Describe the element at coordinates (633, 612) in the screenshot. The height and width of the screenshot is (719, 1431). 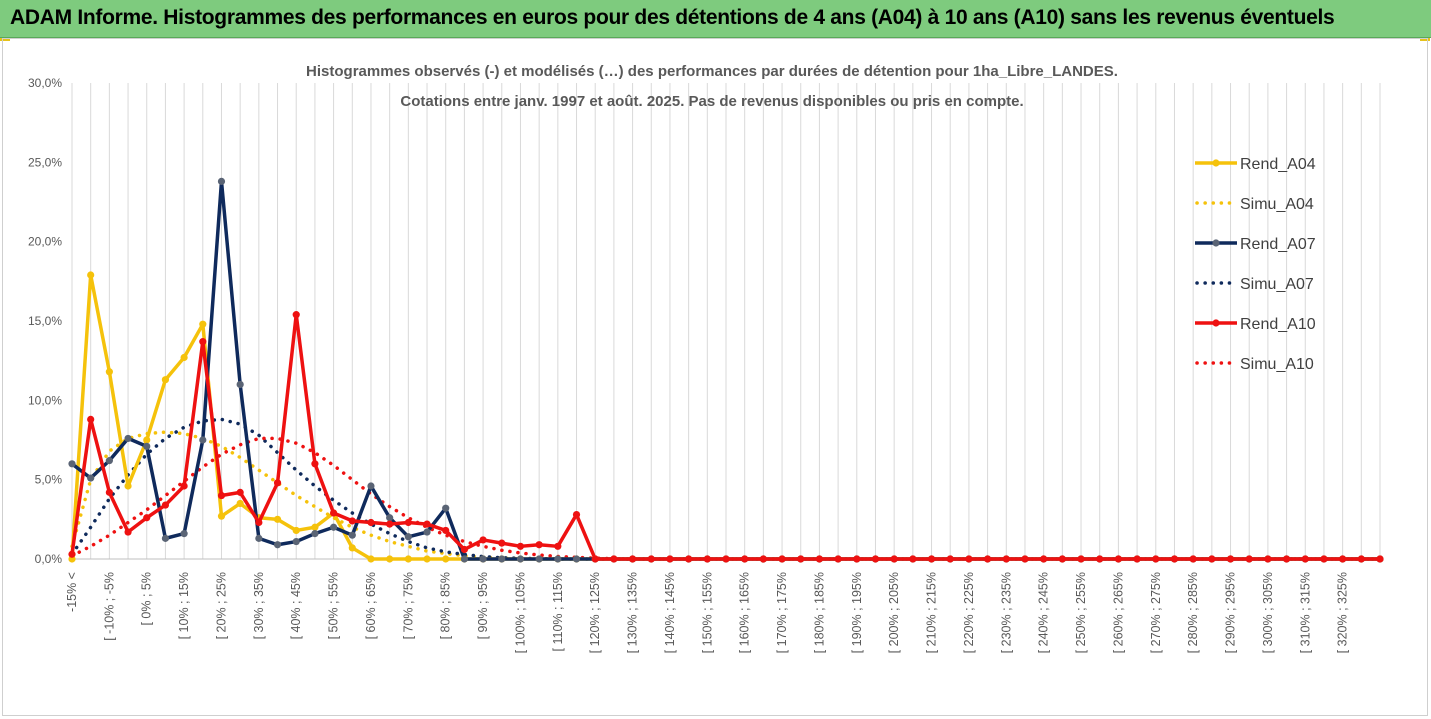
I see `x-tick-label: [ 130% ; 135%` at that location.